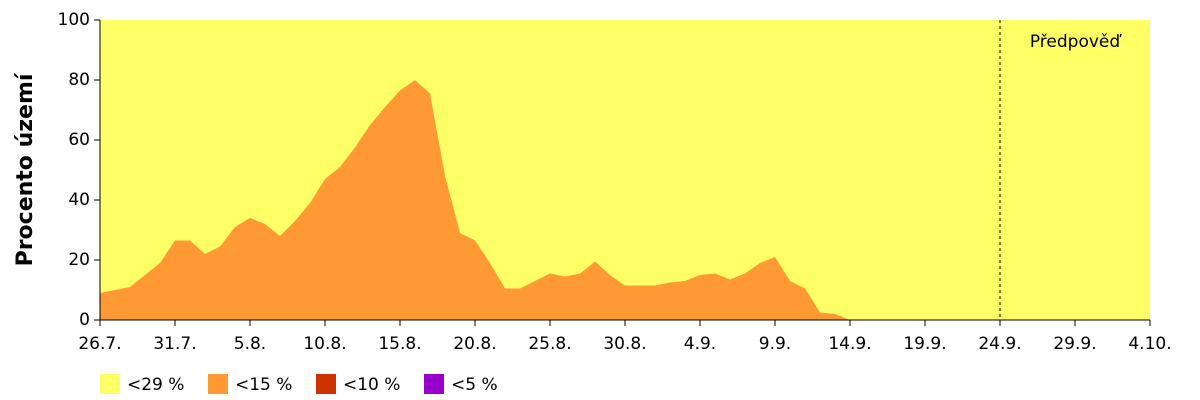  Describe the element at coordinates (549, 344) in the screenshot. I see `x-tick-label: 25.8.` at that location.